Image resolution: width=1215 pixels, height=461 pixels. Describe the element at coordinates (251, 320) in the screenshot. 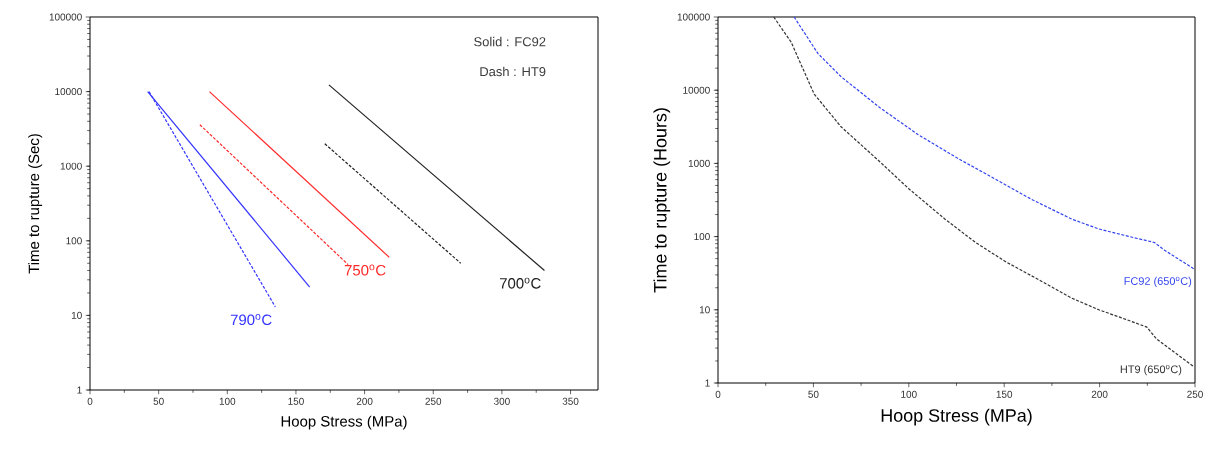

I see `series-label: 790$^{o}$C` at that location.